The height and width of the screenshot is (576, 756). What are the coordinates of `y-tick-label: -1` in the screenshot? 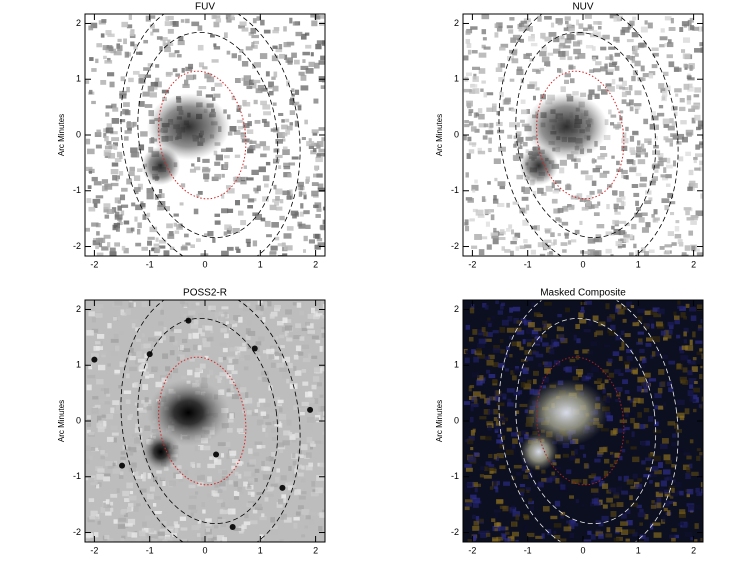 It's located at (77, 190).